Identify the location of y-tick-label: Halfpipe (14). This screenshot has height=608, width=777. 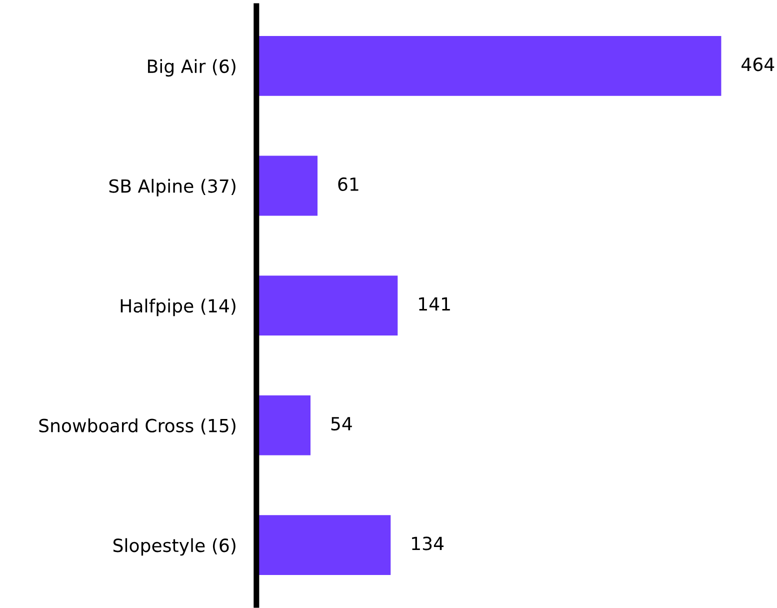
(178, 307).